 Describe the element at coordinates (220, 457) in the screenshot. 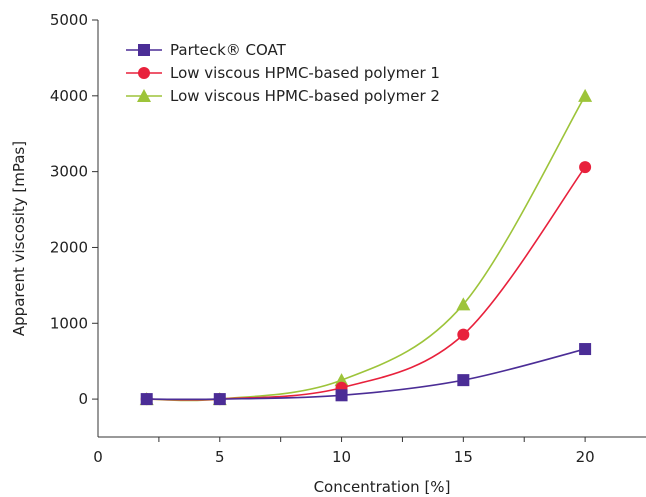

I see `x-tick-label: 5` at that location.